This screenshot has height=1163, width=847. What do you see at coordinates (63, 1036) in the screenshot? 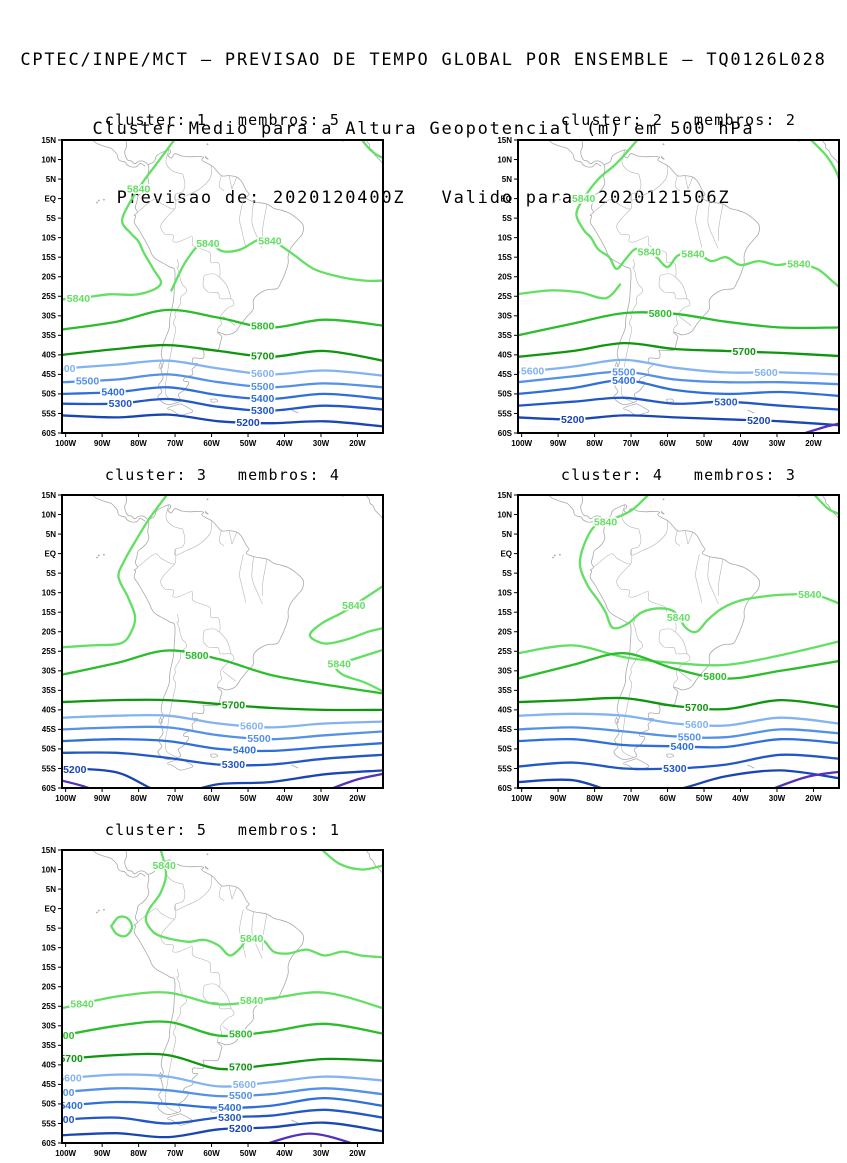
I see `contour-label-5800: 5800` at bounding box center [63, 1036].